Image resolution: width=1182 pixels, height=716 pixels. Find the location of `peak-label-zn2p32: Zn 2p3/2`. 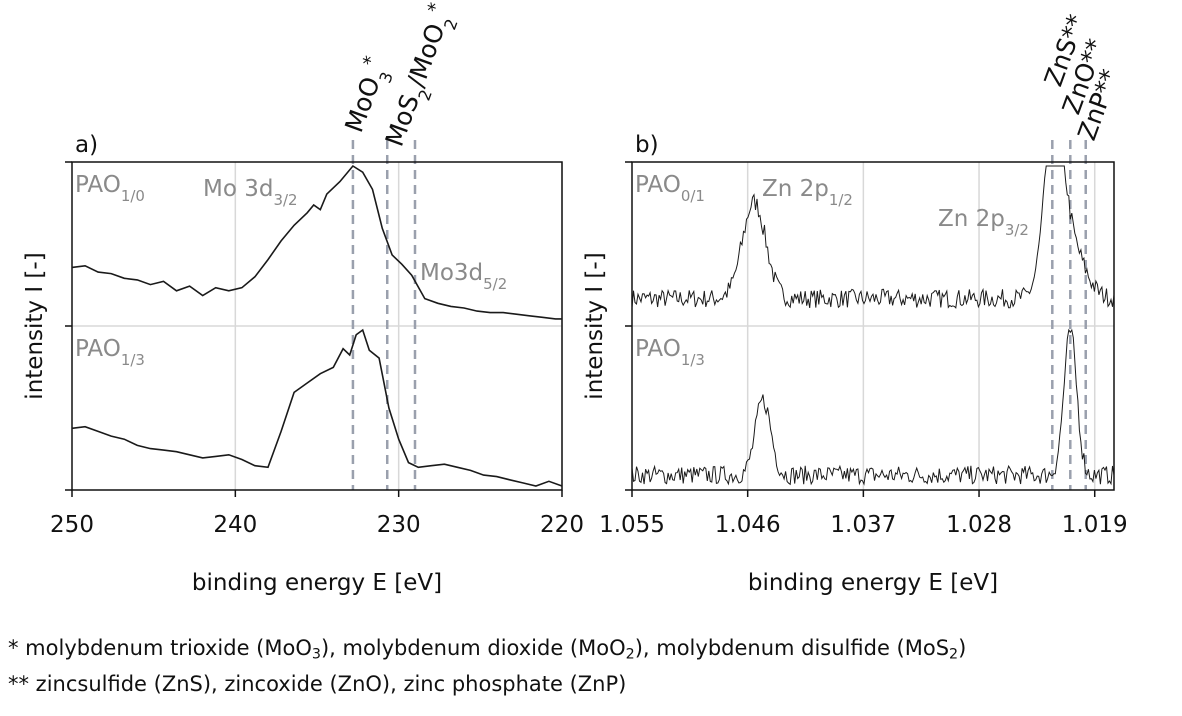

peak-label-zn2p32: Zn 2p3/2 is located at coordinates (983, 222).